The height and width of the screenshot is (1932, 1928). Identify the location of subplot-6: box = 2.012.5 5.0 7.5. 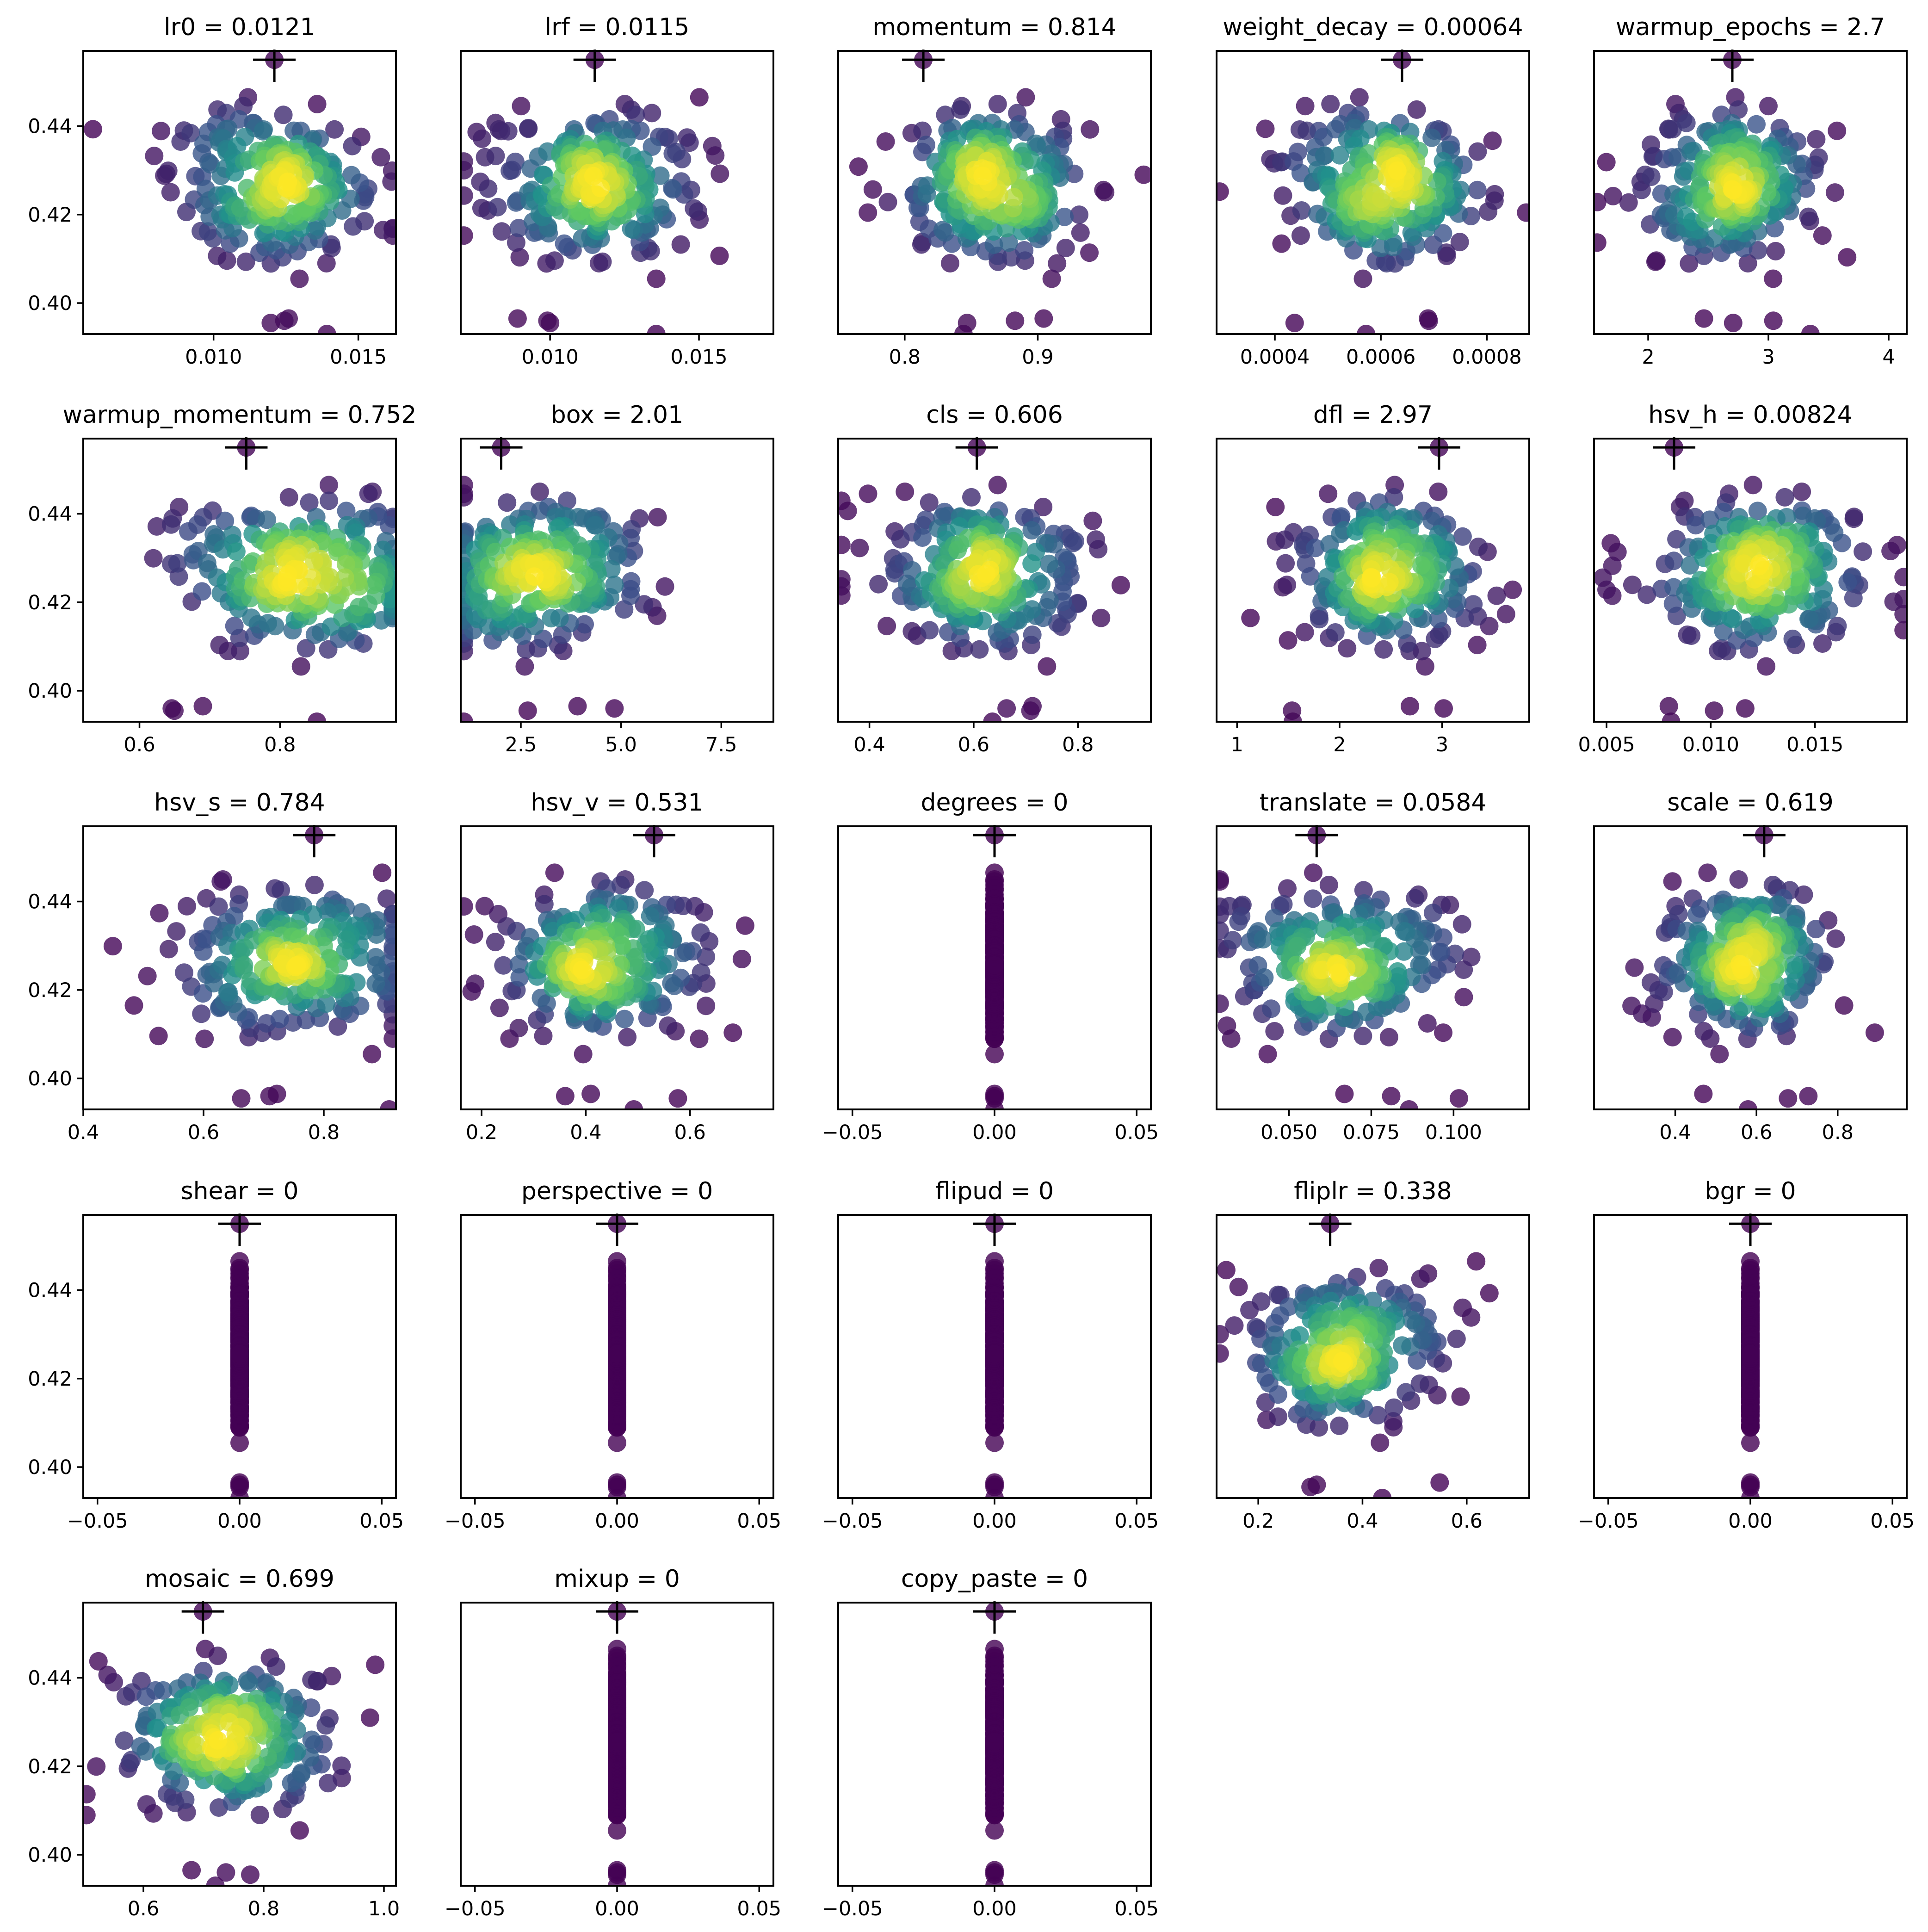
(617, 578).